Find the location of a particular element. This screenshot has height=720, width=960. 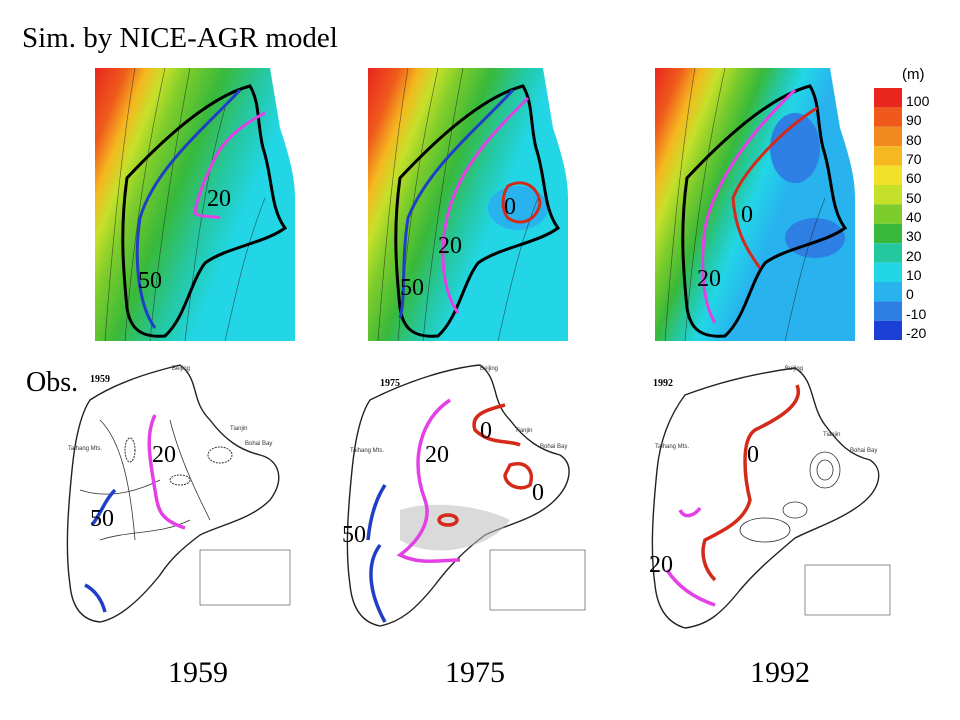

sim-map-1992: 0 20 is located at coordinates (755, 204).